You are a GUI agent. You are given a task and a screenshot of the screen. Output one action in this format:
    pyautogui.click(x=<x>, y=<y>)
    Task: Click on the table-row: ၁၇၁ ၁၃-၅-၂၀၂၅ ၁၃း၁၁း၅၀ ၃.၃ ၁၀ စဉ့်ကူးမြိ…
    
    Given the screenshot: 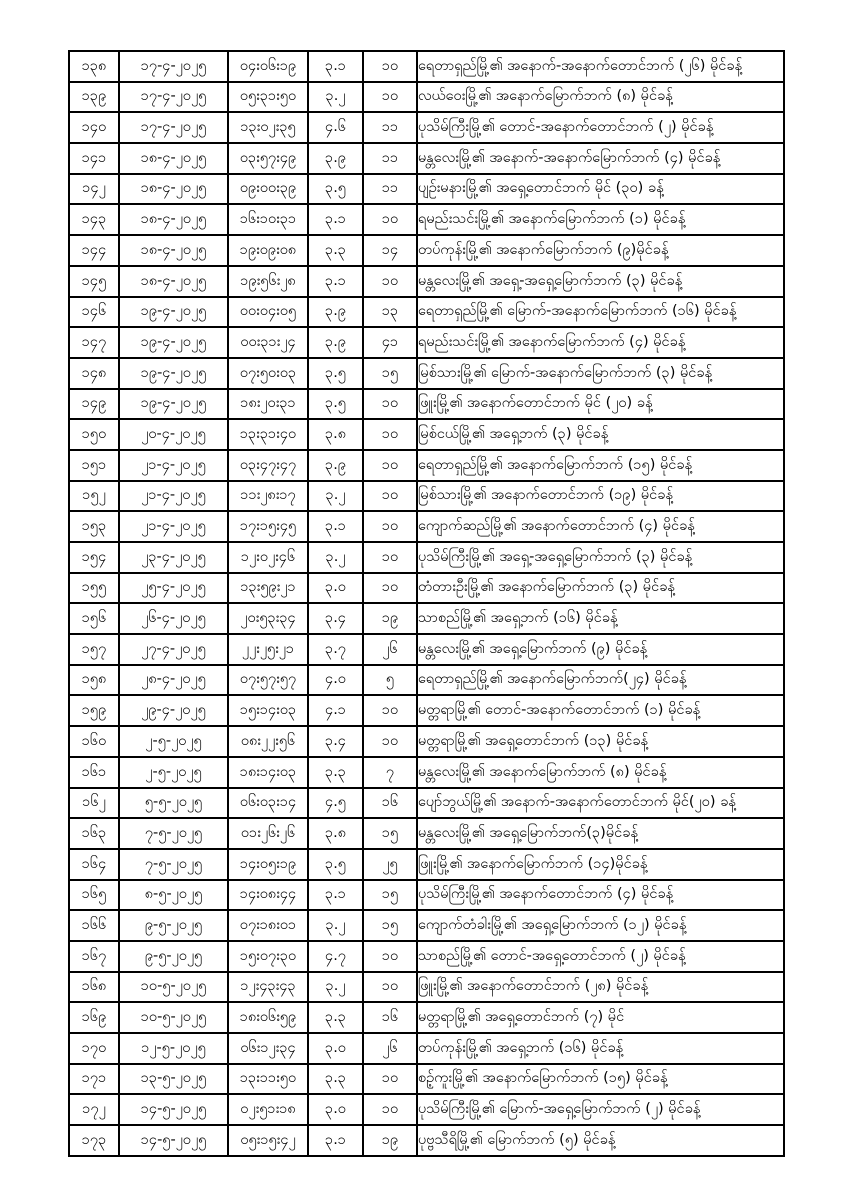 What is the action you would take?
    pyautogui.click(x=426, y=1079)
    